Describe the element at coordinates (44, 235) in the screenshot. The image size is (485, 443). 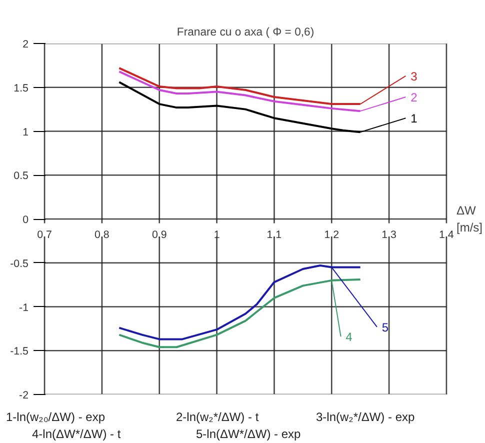
I see `x-tick-label: 0.7` at that location.